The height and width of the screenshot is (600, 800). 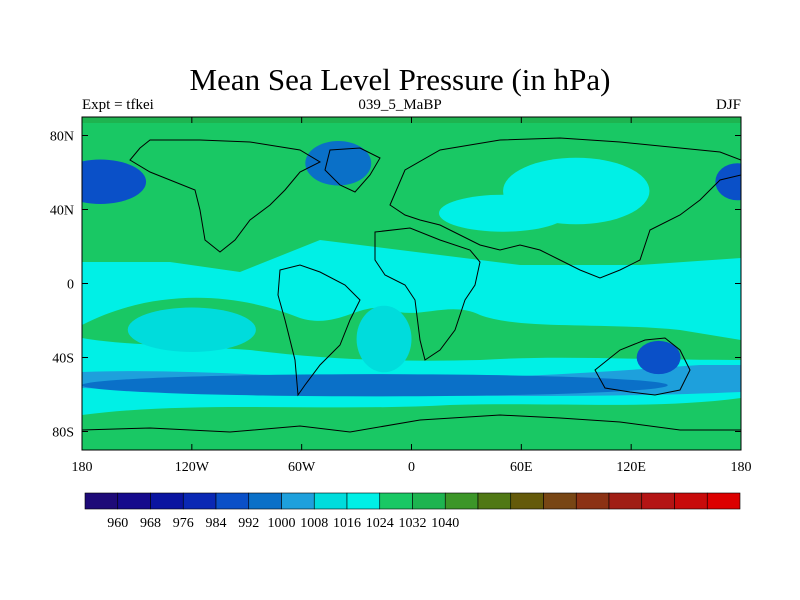 I want to click on period-label: 039_5_MaBP, so click(x=400, y=105).